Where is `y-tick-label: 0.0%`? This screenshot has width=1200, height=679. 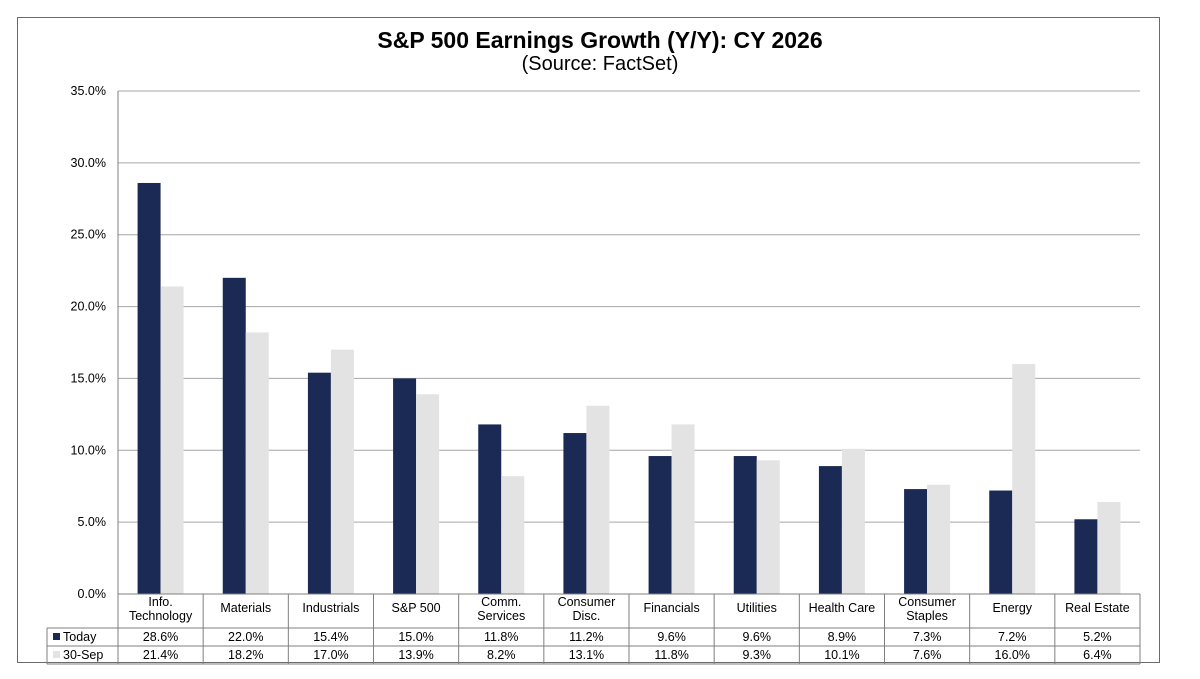
y-tick-label: 0.0% is located at coordinates (92, 594).